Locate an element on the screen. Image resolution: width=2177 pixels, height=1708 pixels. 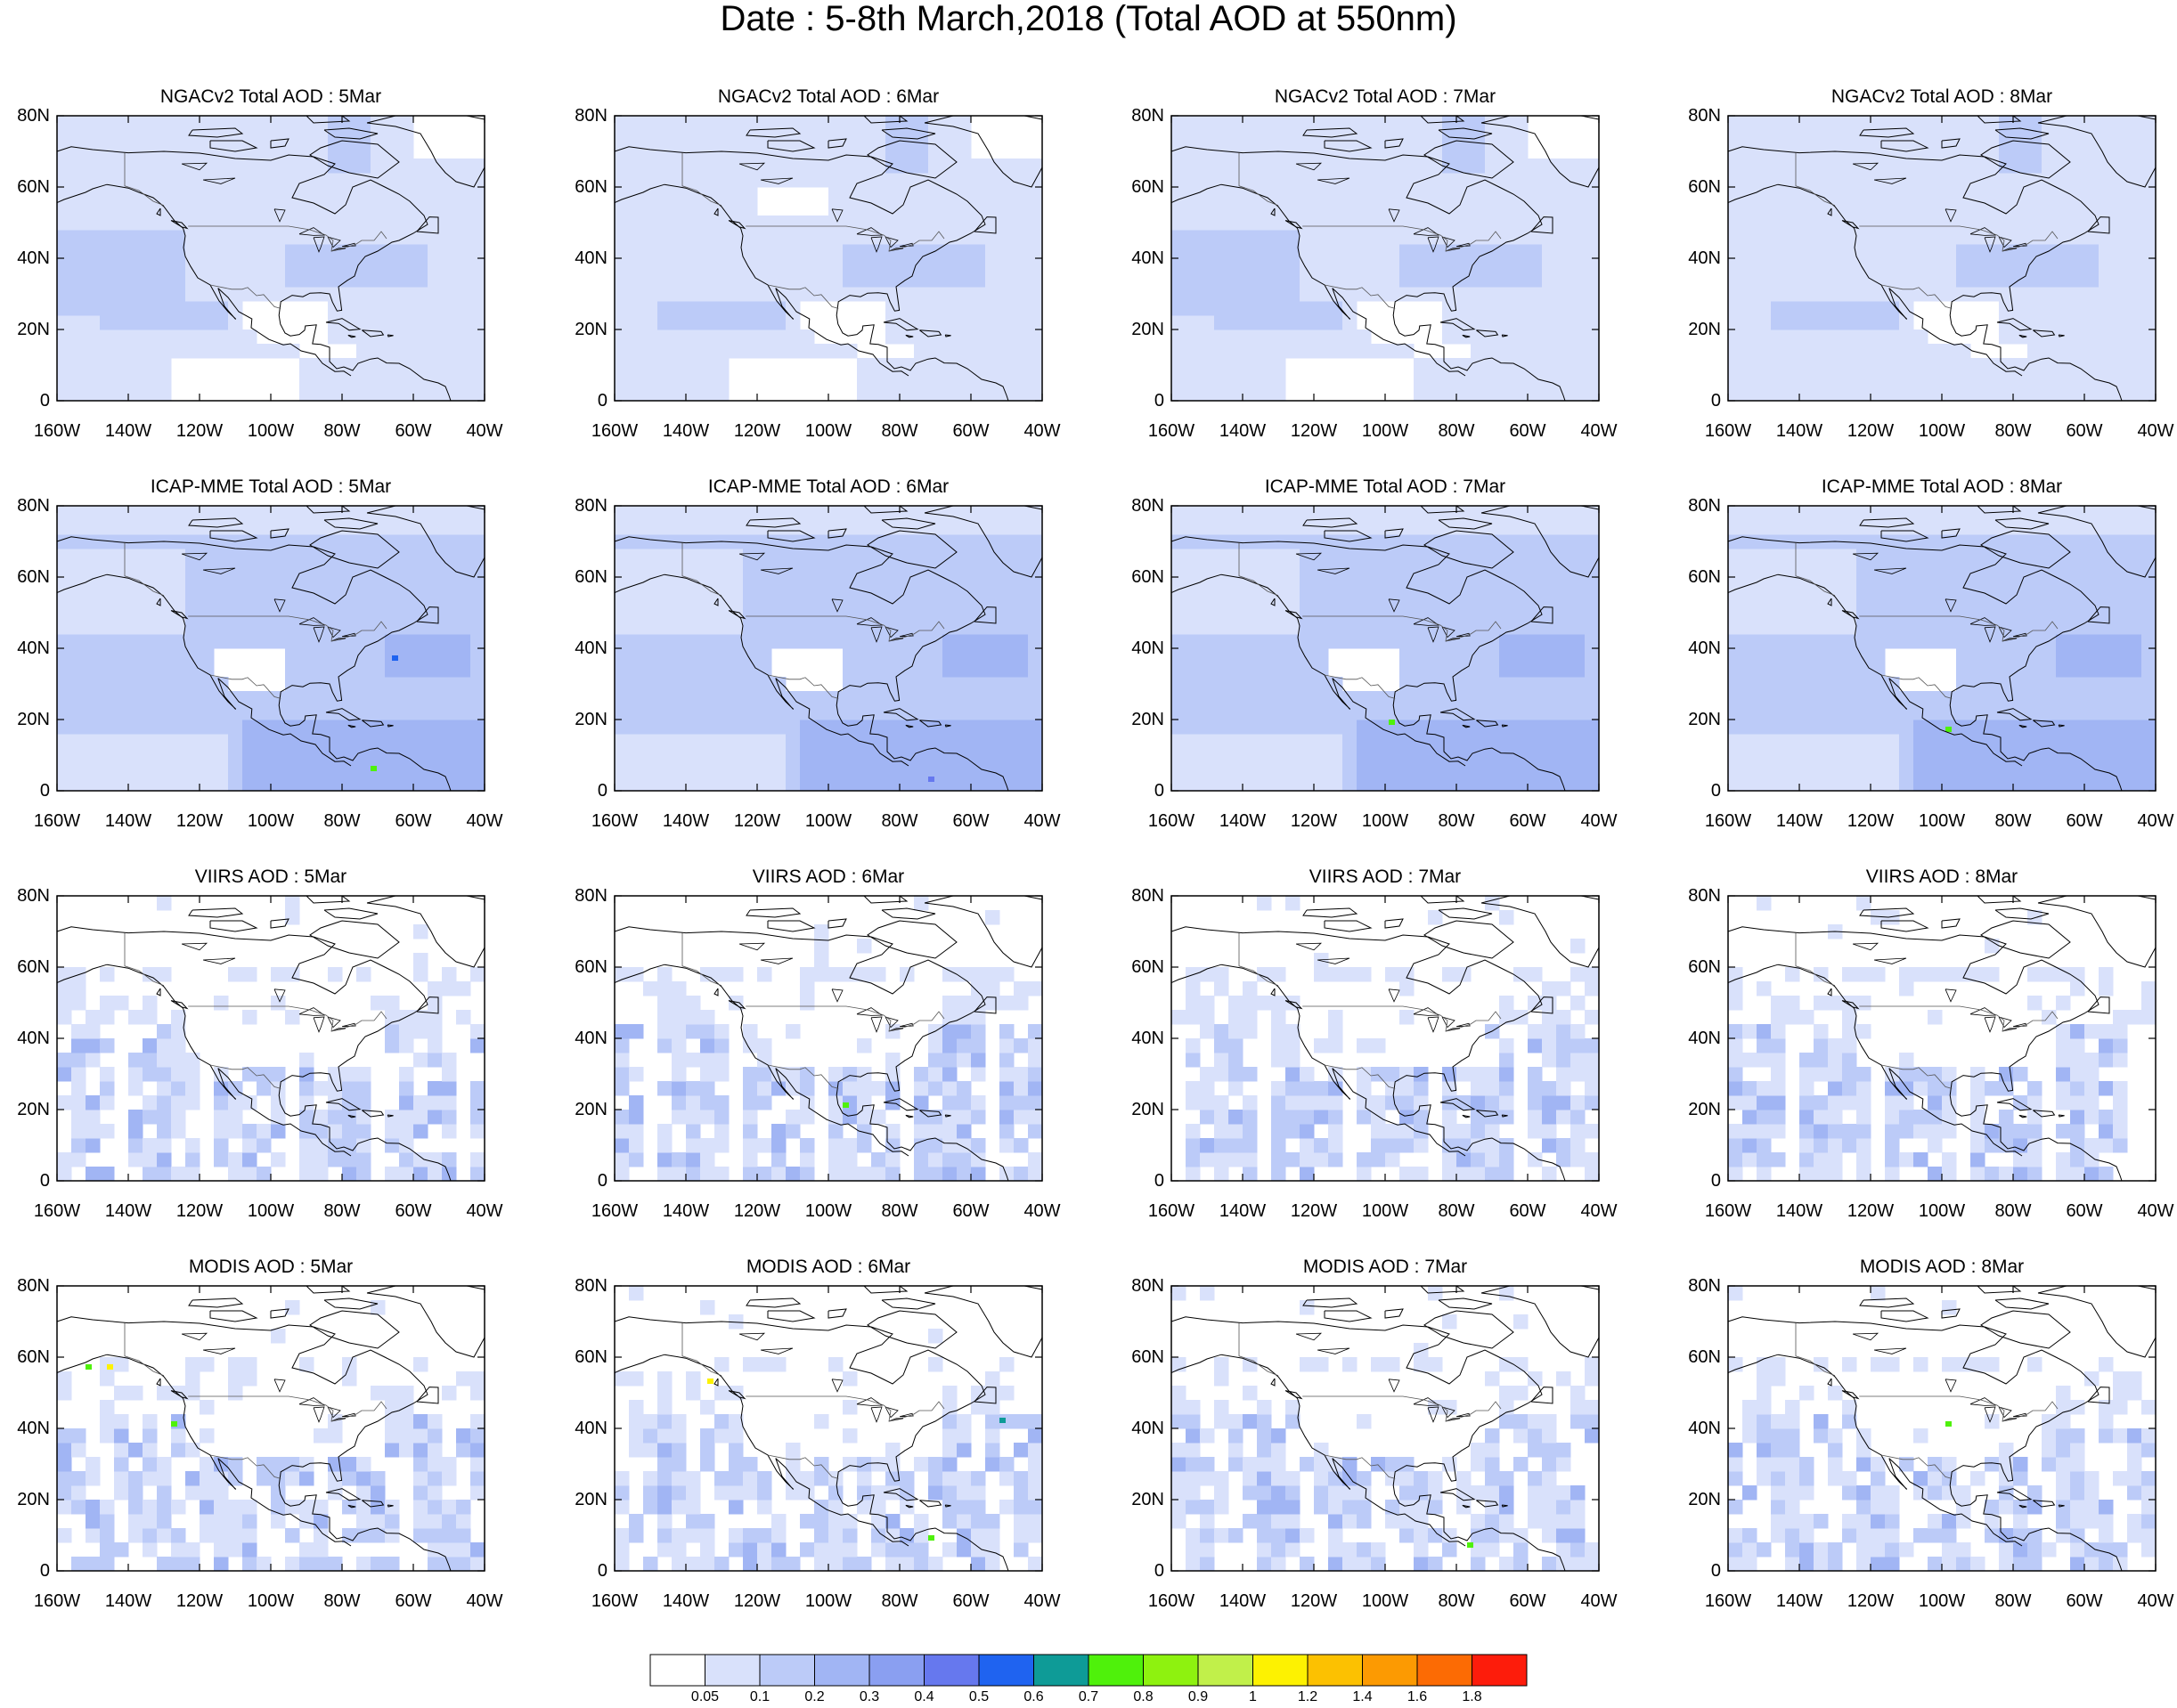
lat-tick-label: 80N is located at coordinates (1705, 116).